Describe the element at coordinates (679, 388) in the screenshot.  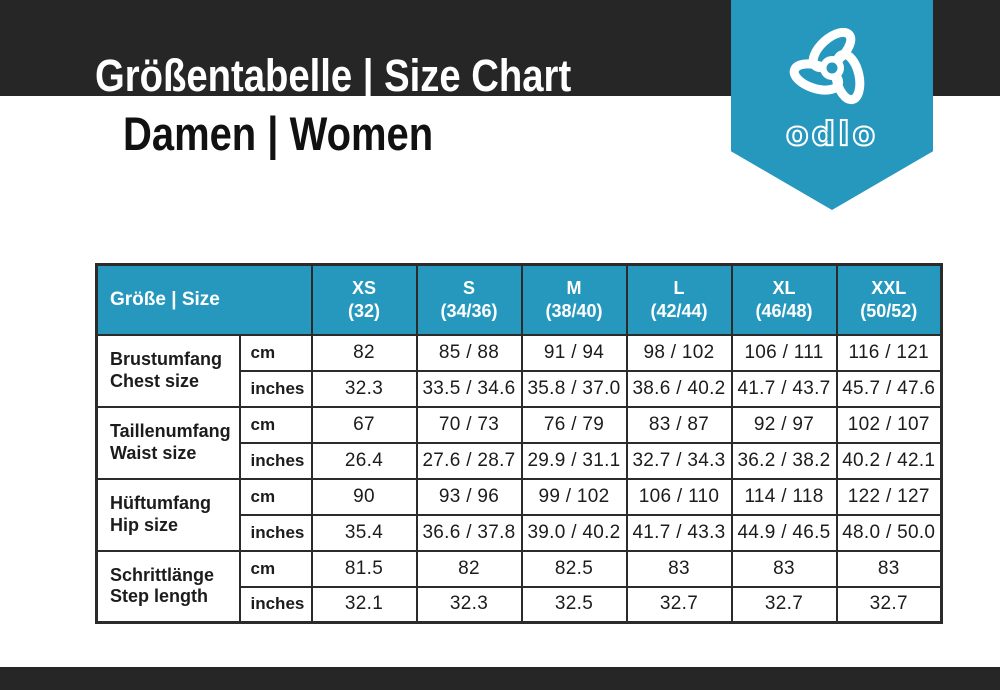
I see `table-cell: 38.6 / 40.2` at that location.